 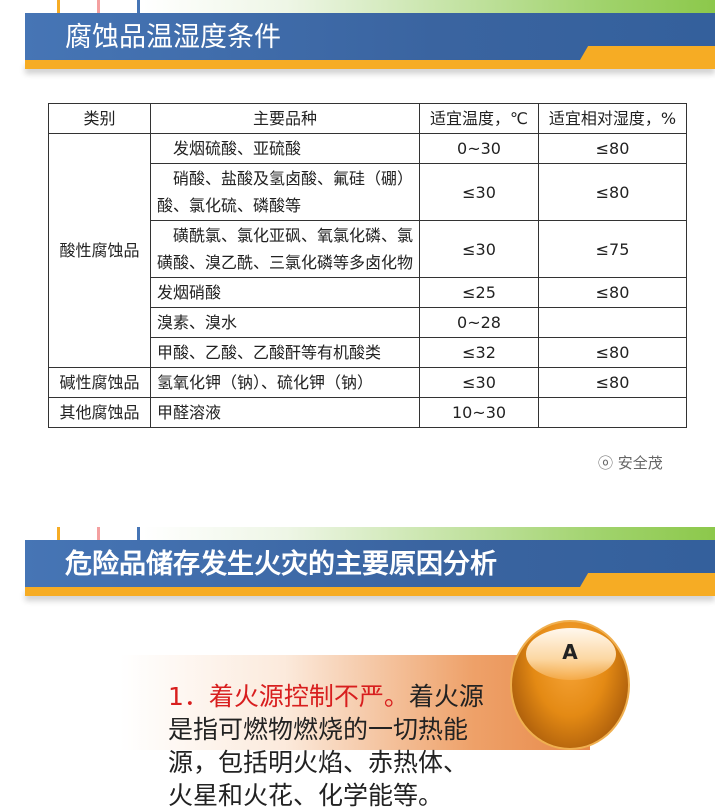 I want to click on wechat-icon: ⓞ, so click(x=606, y=463).